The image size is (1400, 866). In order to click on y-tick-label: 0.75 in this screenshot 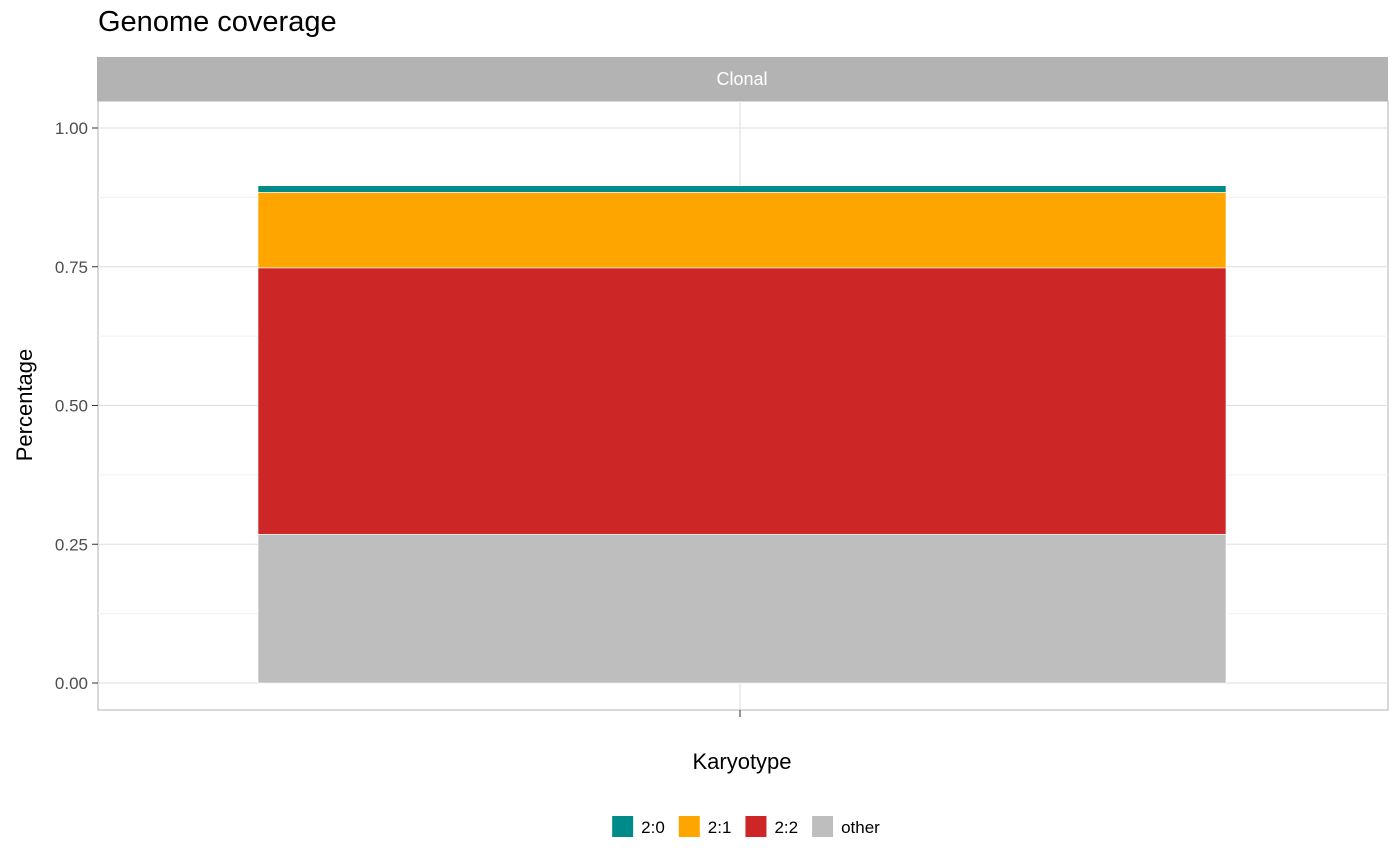, I will do `click(71, 267)`.